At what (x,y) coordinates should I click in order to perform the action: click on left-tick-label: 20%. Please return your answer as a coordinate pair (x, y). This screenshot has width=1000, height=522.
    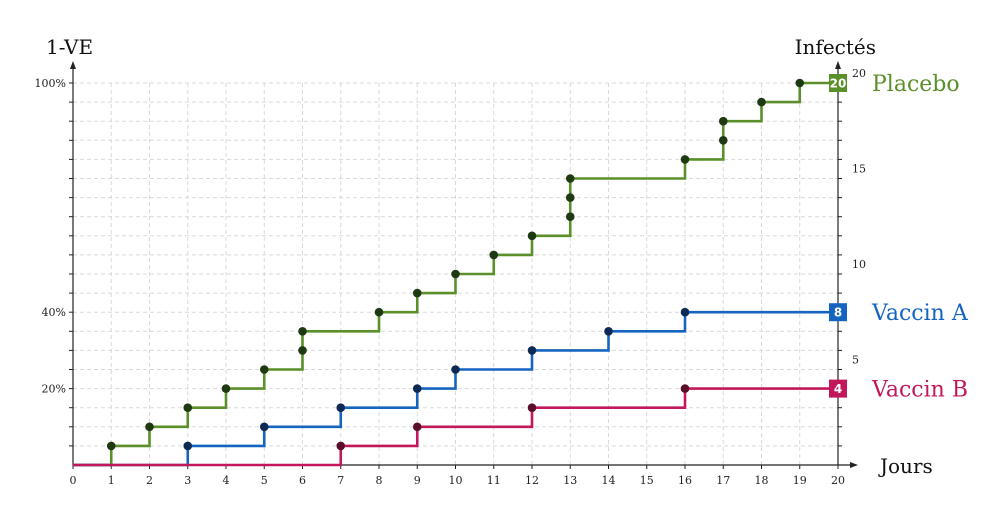
    Looking at the image, I should click on (54, 389).